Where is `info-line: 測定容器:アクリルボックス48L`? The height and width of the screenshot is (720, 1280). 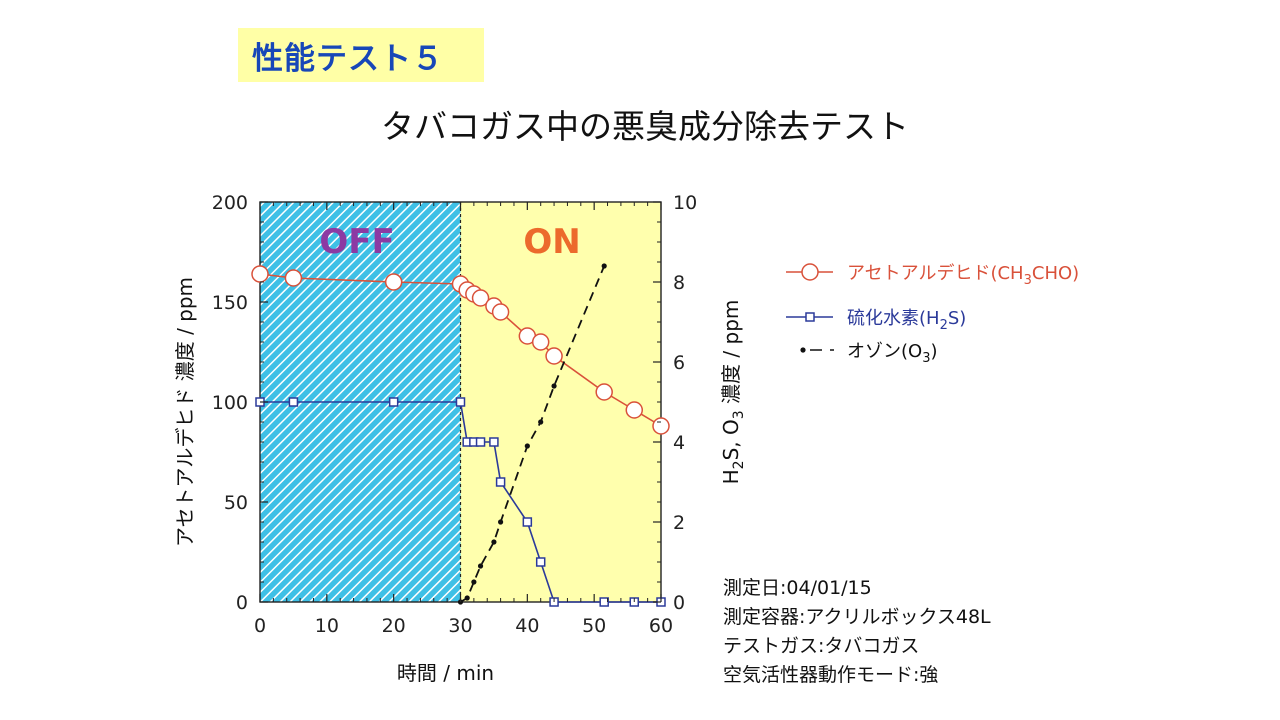 info-line: 測定容器:アクリルボックス48L is located at coordinates (857, 617).